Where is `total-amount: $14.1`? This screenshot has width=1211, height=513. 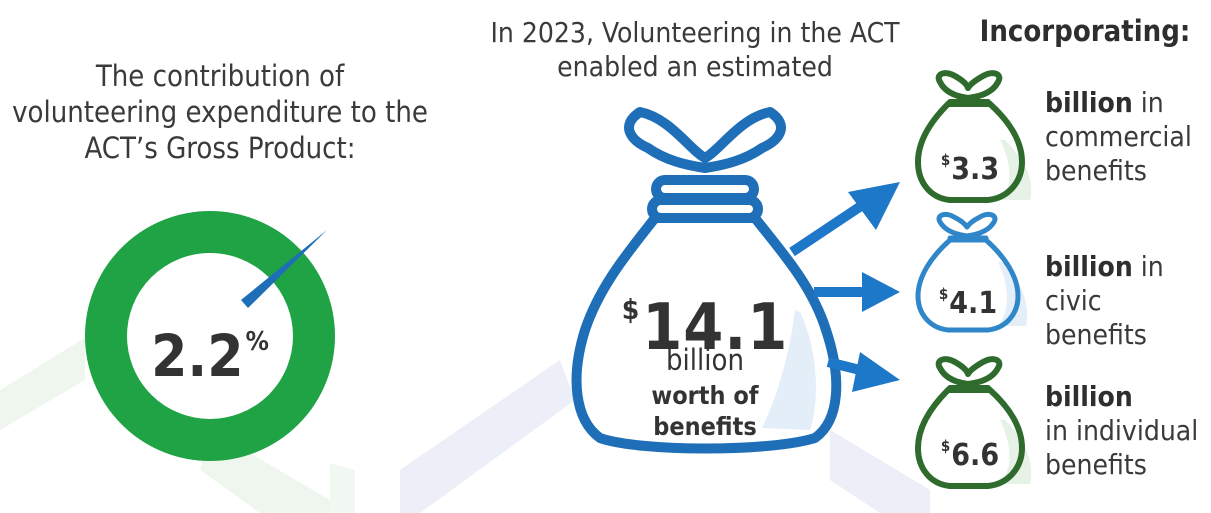
total-amount: $14.1 is located at coordinates (705, 319).